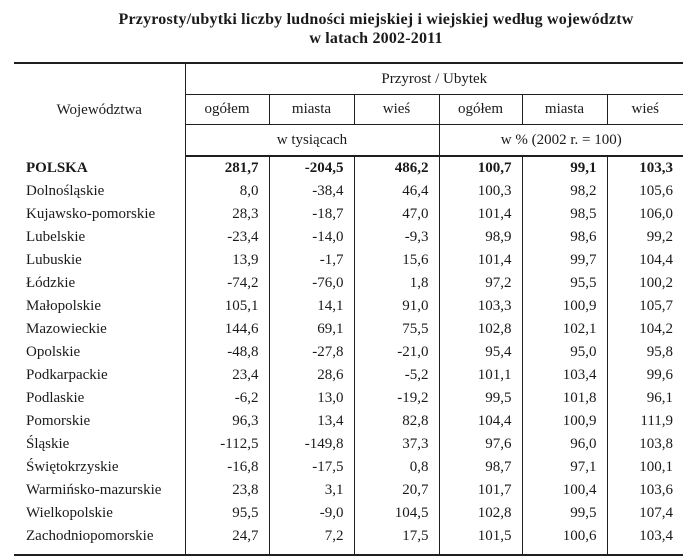 This screenshot has width=697, height=559. What do you see at coordinates (645, 490) in the screenshot?
I see `value-cell: 103,6` at bounding box center [645, 490].